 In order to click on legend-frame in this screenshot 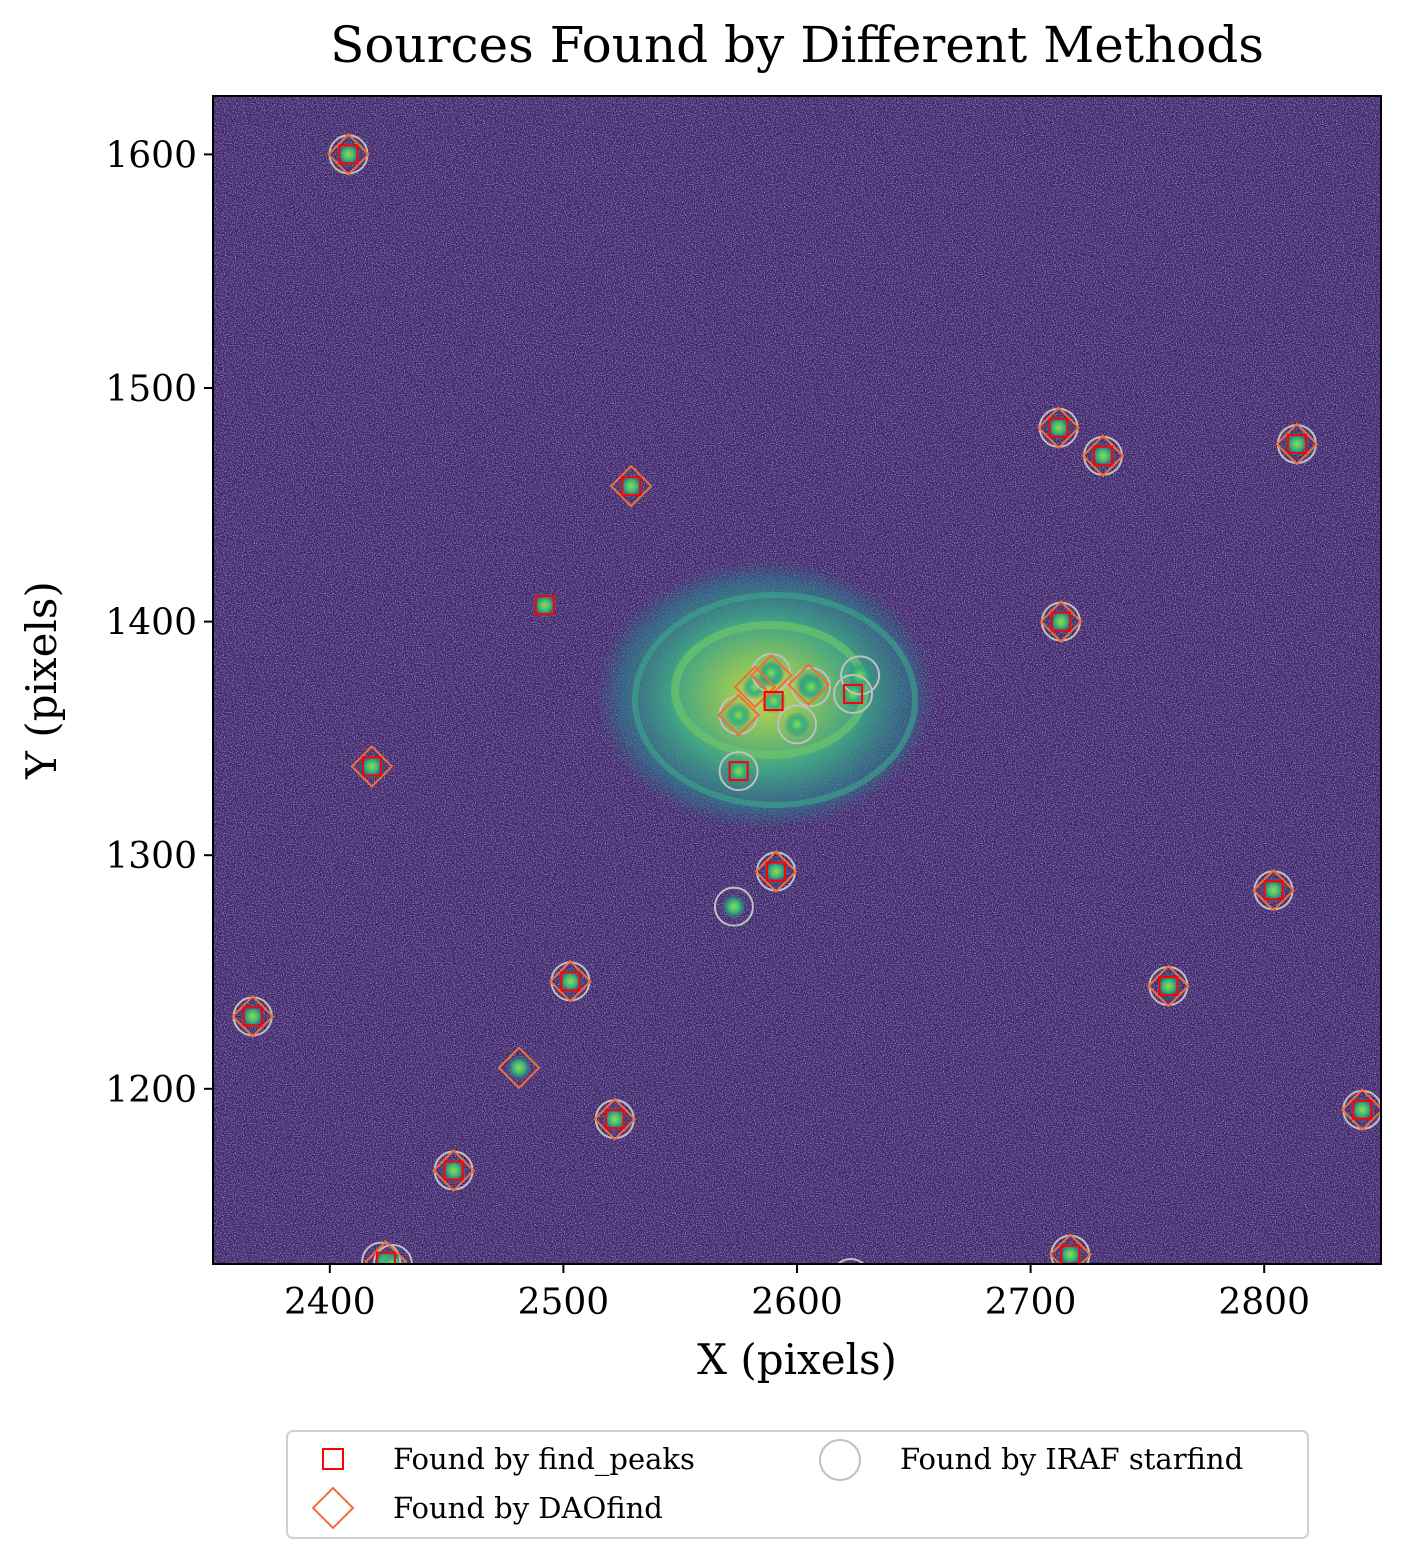, I will do `click(797, 1484)`.